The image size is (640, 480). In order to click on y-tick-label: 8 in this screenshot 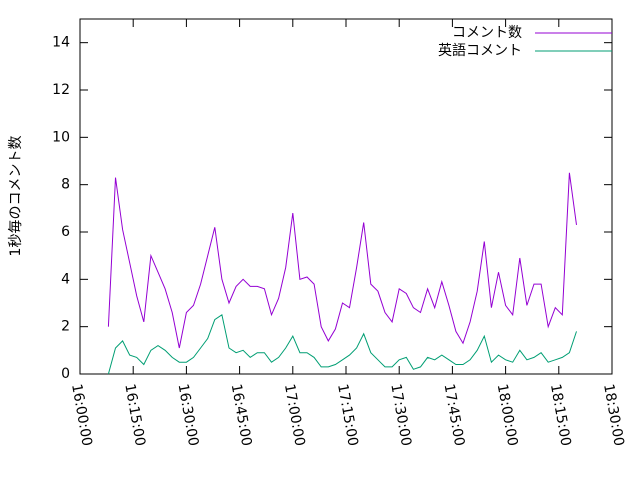, I will do `click(65, 185)`.